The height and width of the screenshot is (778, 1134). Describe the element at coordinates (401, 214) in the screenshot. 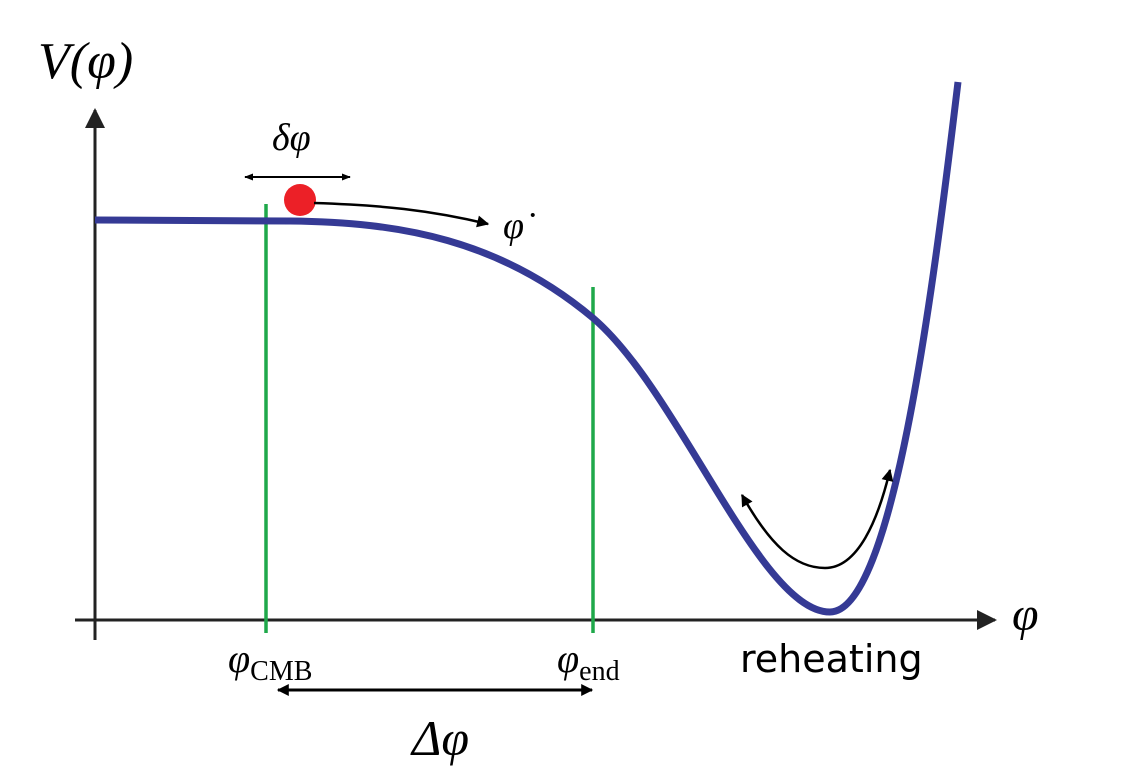

I see `roll-arrow` at that location.